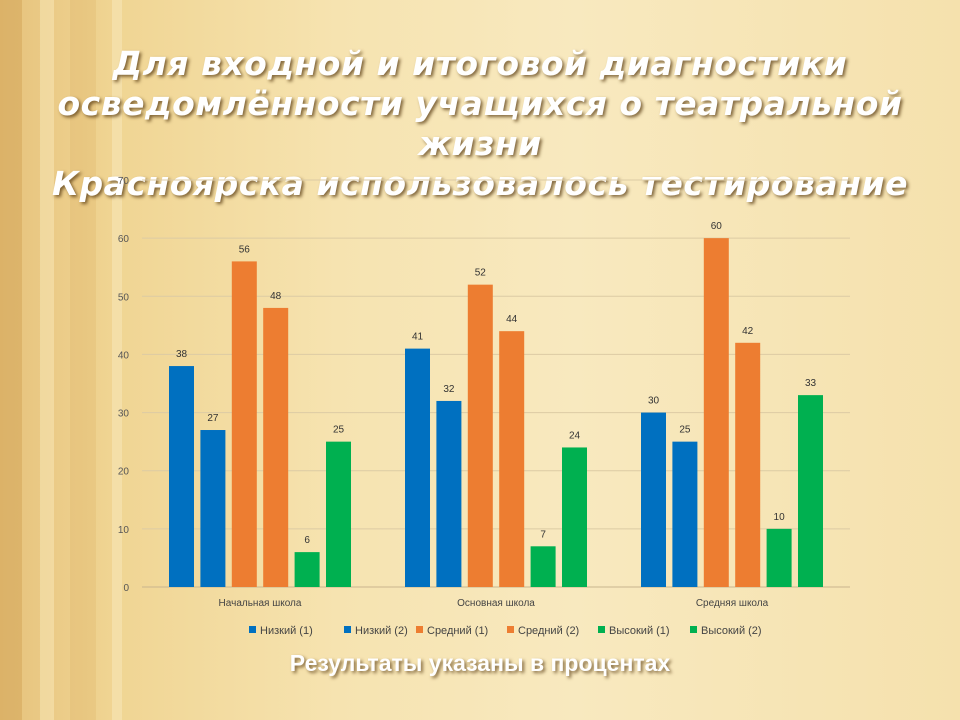 The height and width of the screenshot is (720, 960). What do you see at coordinates (182, 354) in the screenshot?
I see `data-label: 38` at bounding box center [182, 354].